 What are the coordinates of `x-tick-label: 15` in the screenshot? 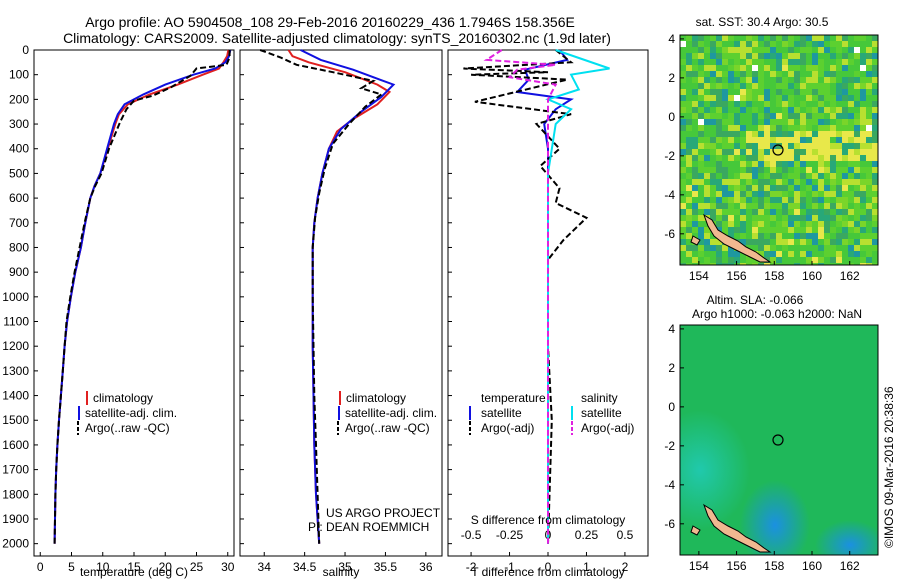 It's located at (134, 567).